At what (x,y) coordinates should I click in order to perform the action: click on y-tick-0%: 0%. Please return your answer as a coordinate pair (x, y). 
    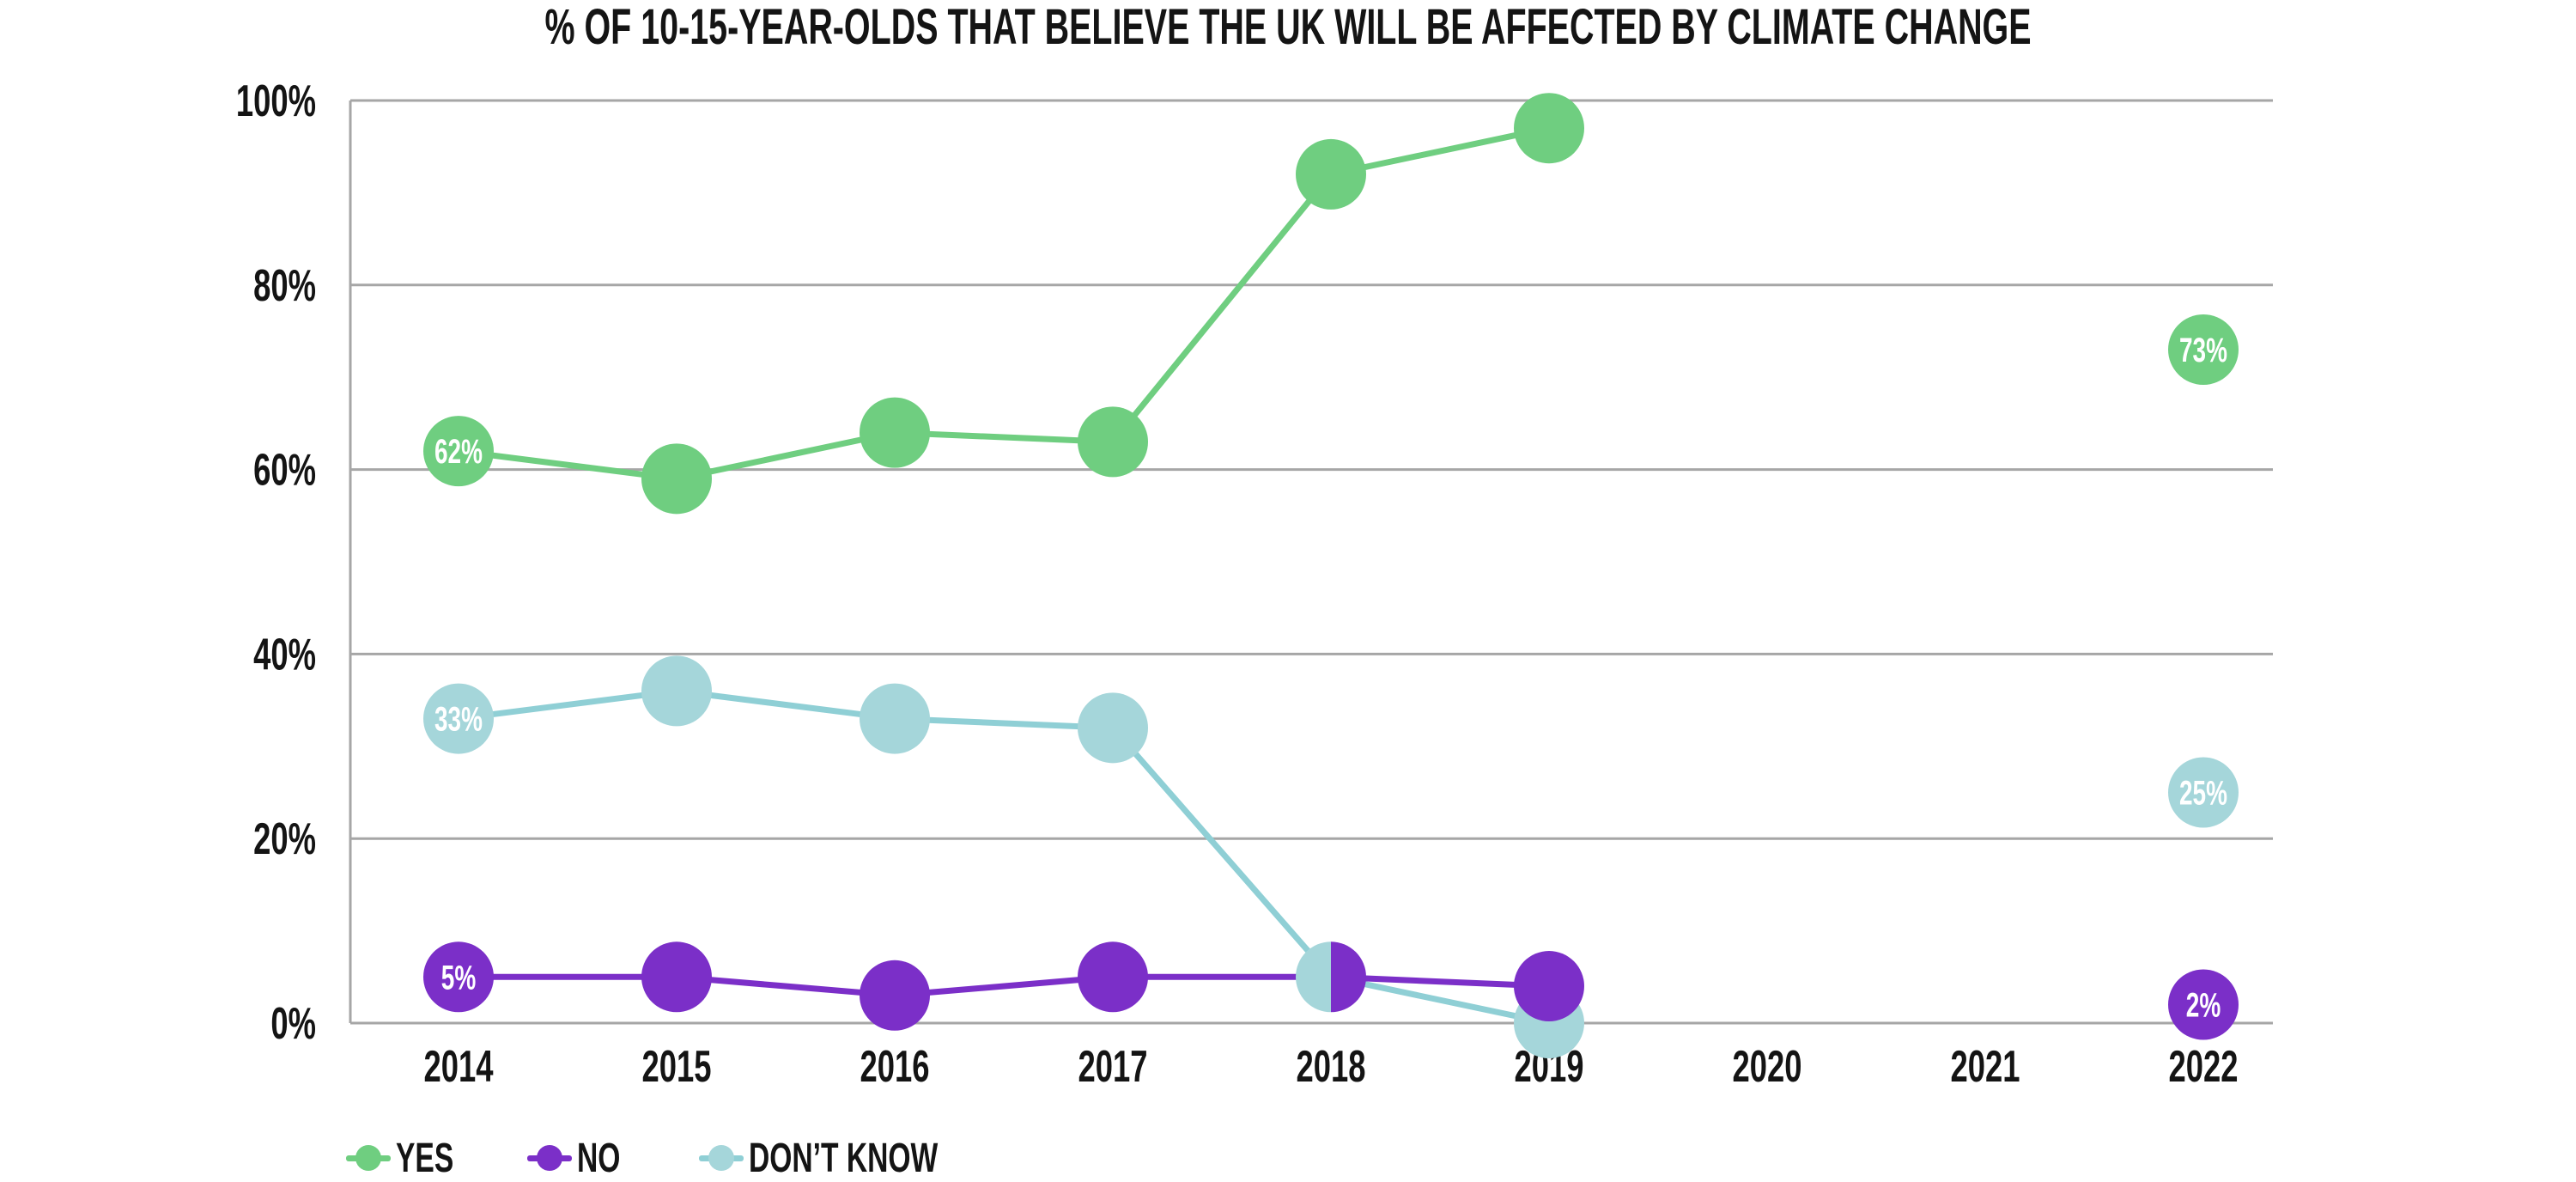
    Looking at the image, I should click on (293, 1024).